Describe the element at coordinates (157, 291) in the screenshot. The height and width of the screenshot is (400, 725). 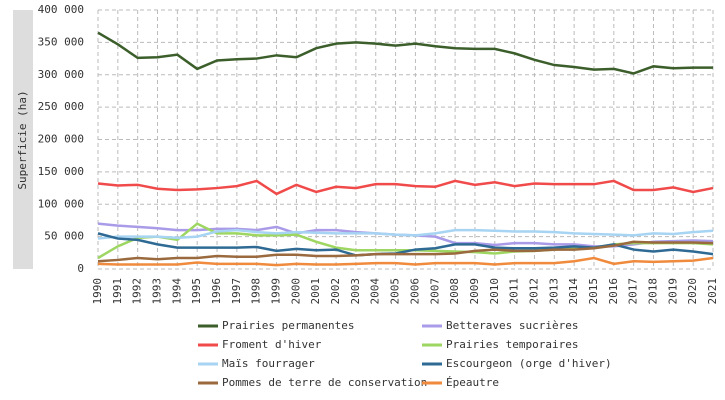
I see `x-tick-label: 1993` at that location.